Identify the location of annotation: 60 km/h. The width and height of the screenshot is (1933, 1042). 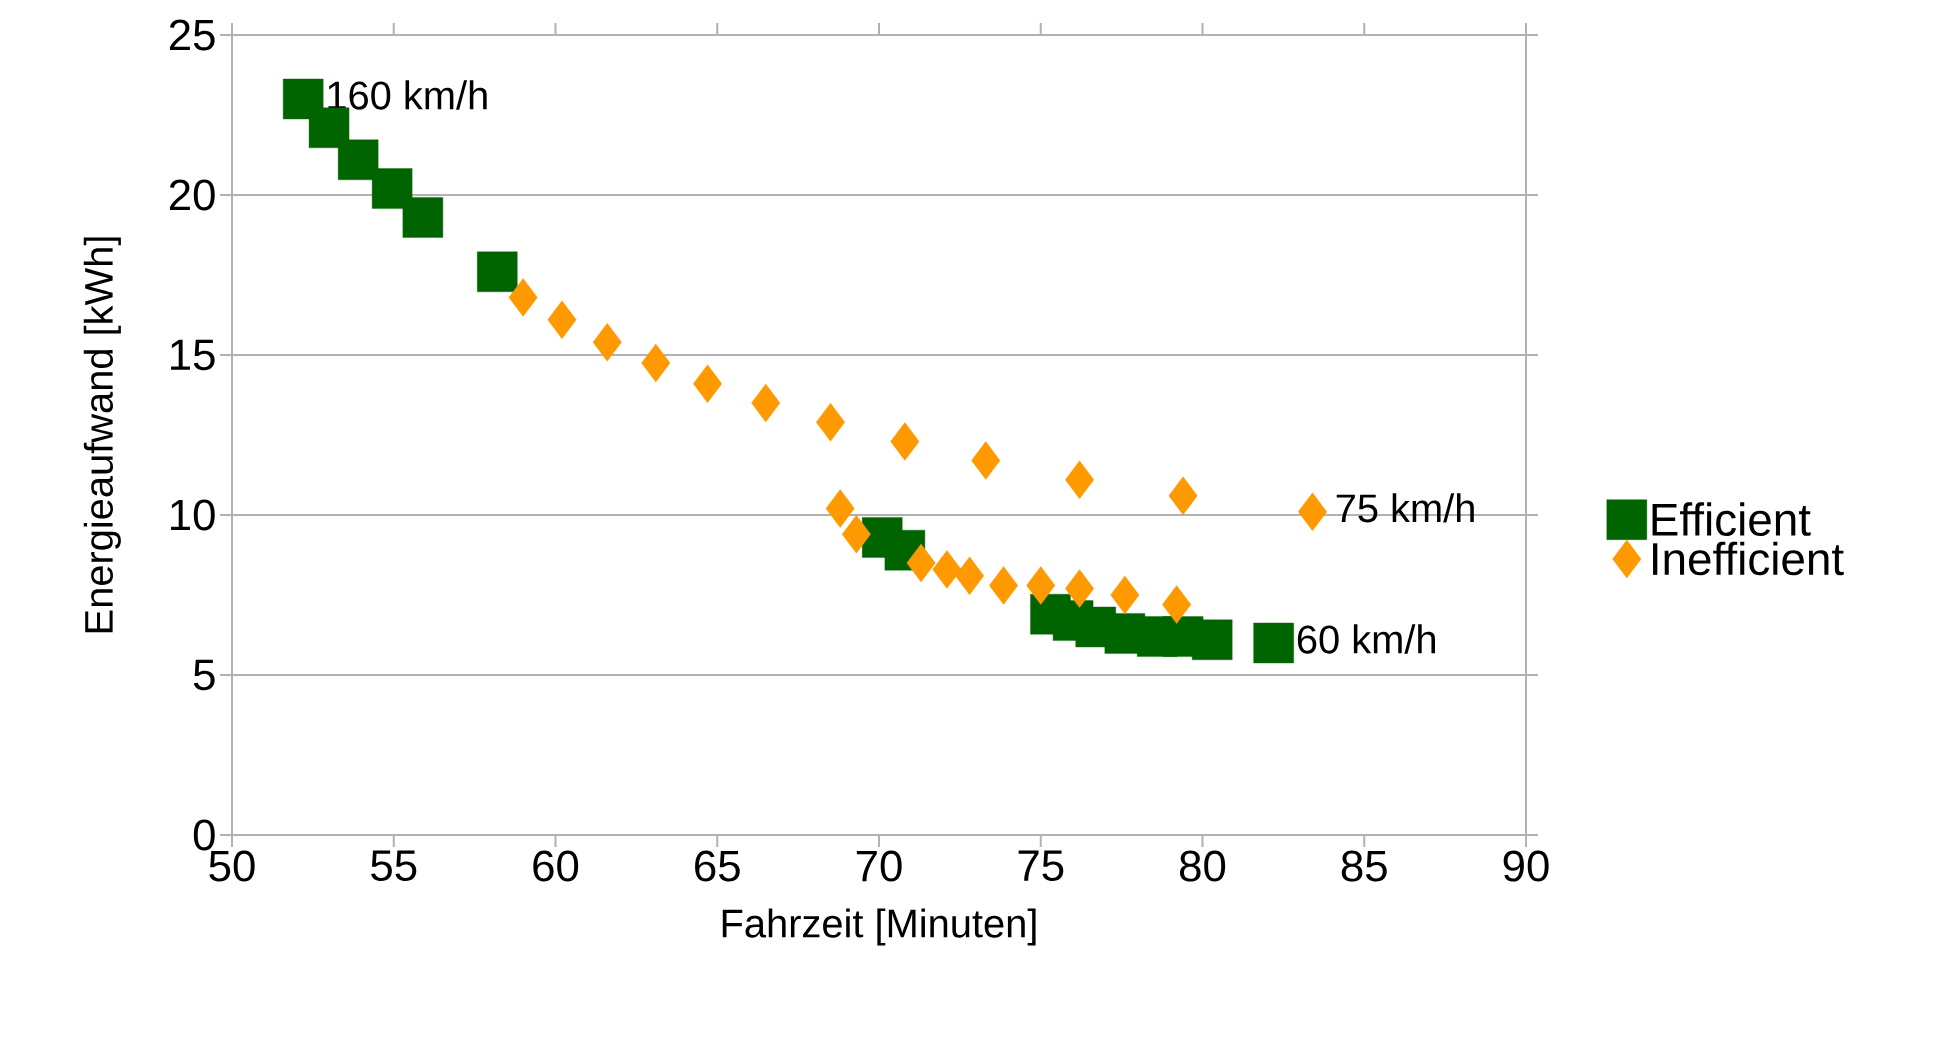
(1366, 639).